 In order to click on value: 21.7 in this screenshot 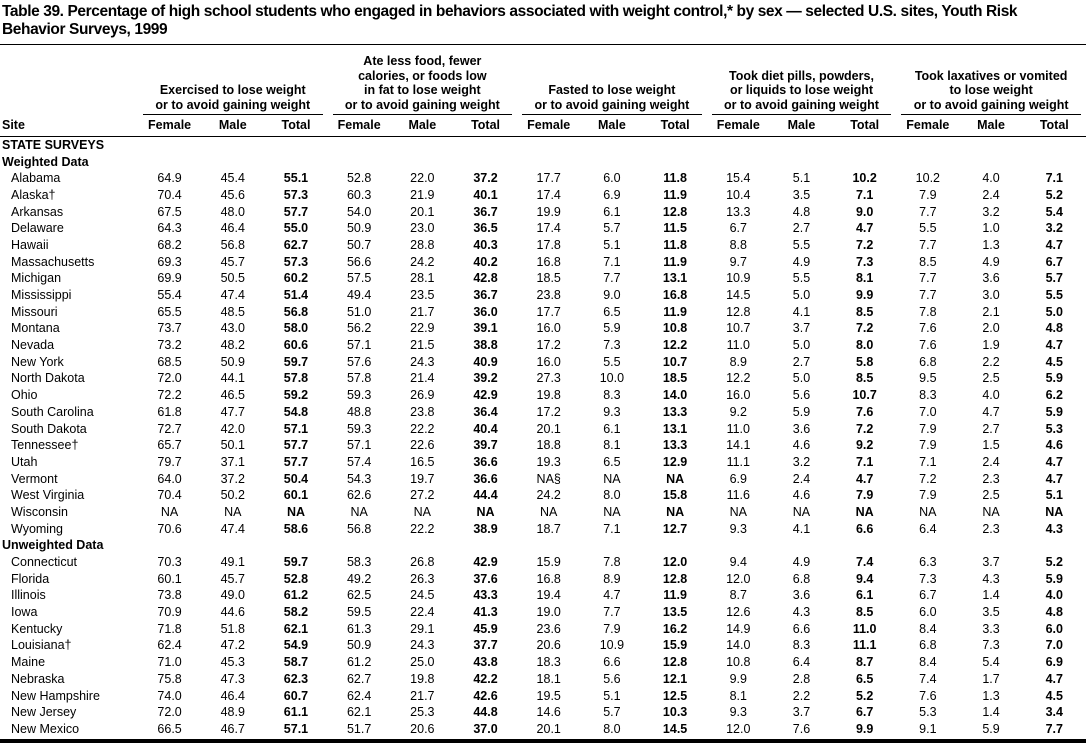, I will do `click(422, 311)`.